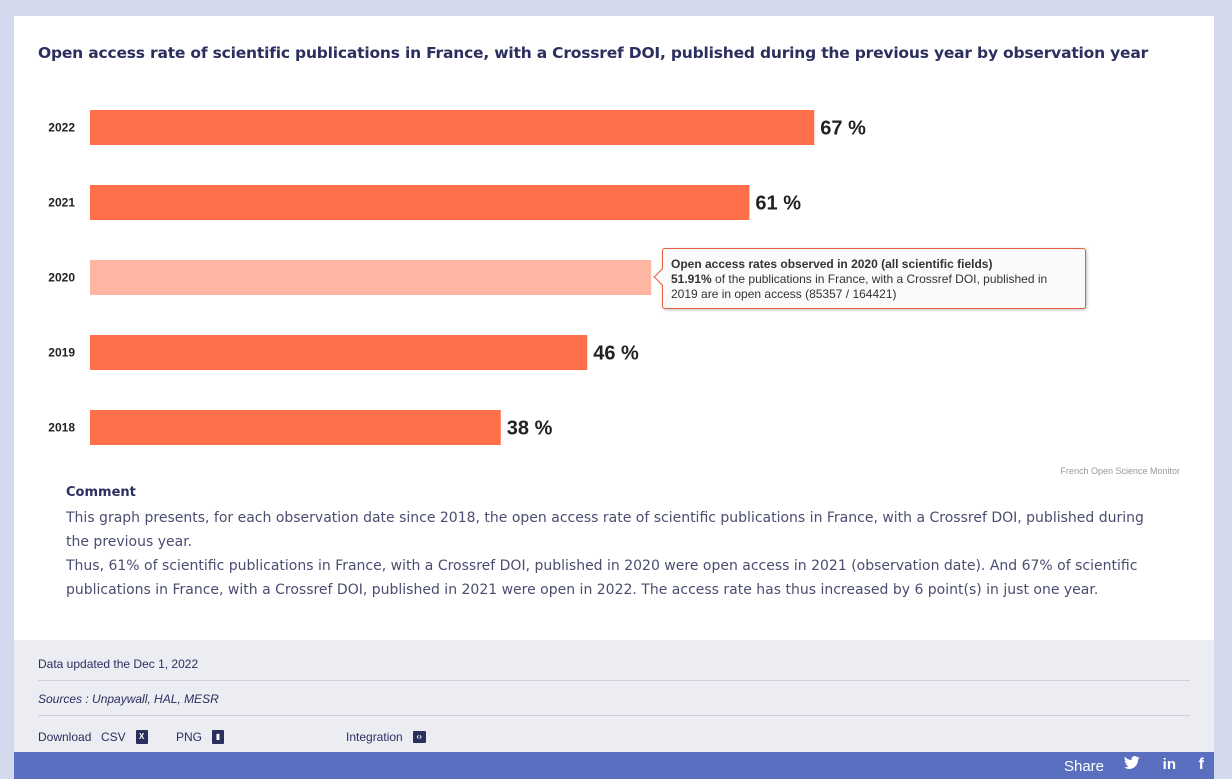 The height and width of the screenshot is (779, 1232). Describe the element at coordinates (141, 737) in the screenshot. I see `csv-file-icon: X` at that location.